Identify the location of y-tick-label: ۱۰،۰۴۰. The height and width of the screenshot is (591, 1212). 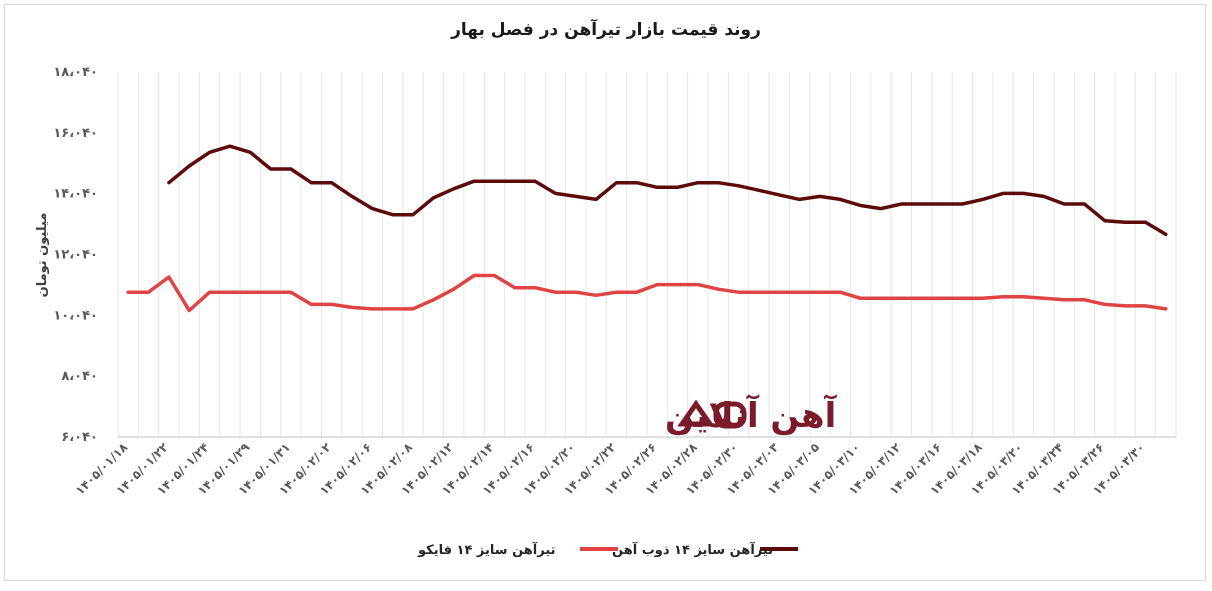
(75, 315).